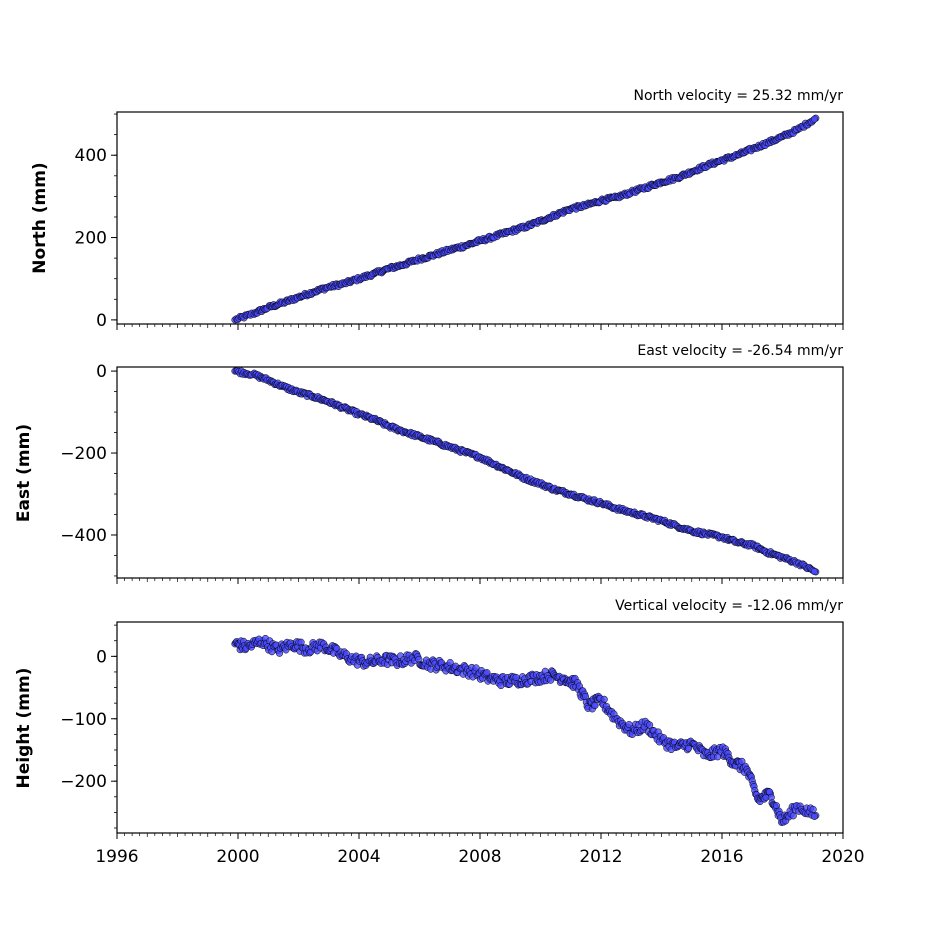 Image resolution: width=937 pixels, height=937 pixels. Describe the element at coordinates (842, 857) in the screenshot. I see `height-x-tick-label: 2020` at that location.